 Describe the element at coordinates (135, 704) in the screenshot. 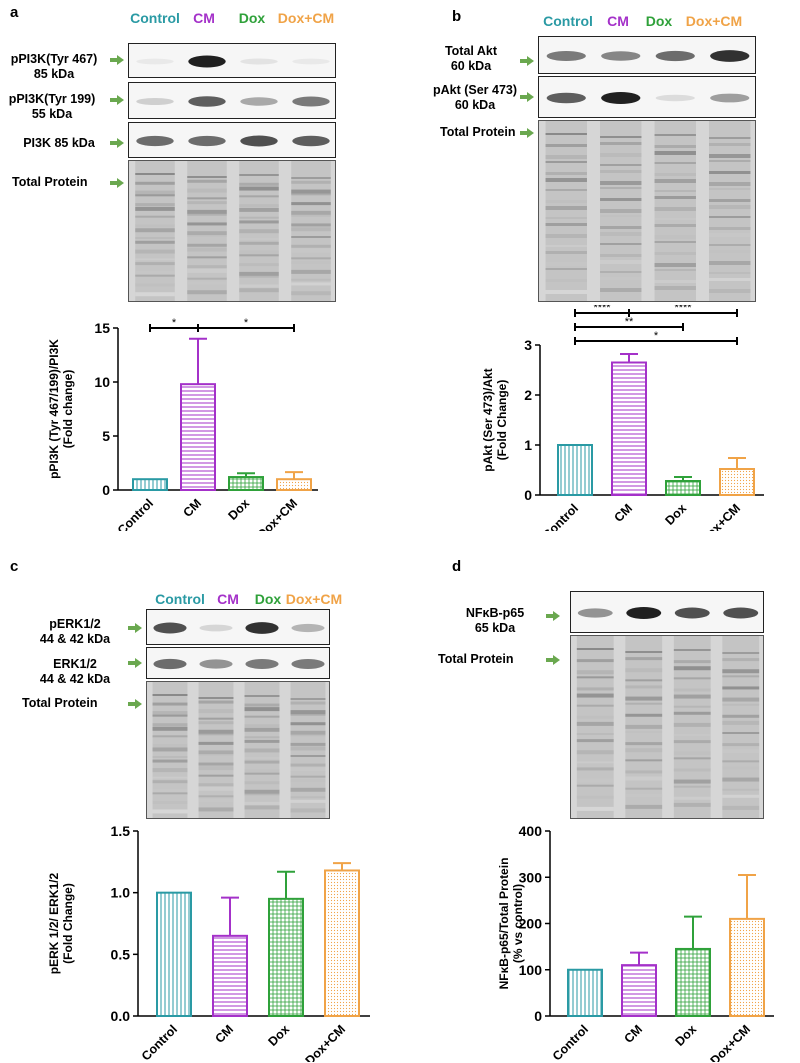

I see `arrow-icon` at that location.